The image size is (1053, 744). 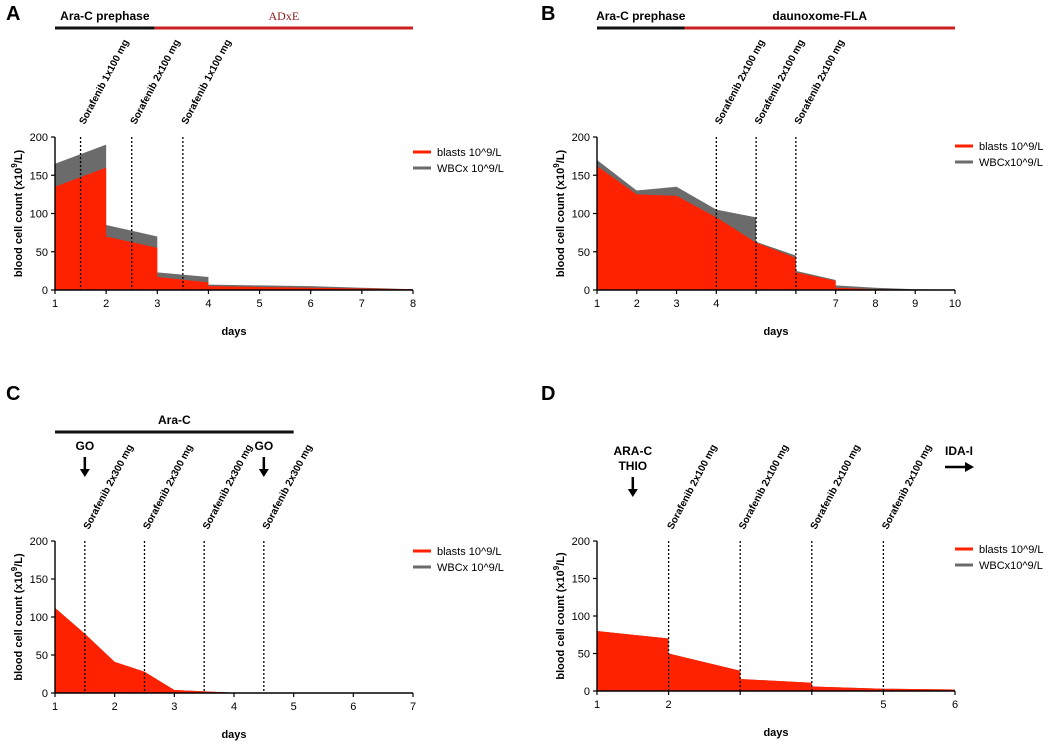 What do you see at coordinates (955, 304) in the screenshot?
I see `x-tick-label: 10` at bounding box center [955, 304].